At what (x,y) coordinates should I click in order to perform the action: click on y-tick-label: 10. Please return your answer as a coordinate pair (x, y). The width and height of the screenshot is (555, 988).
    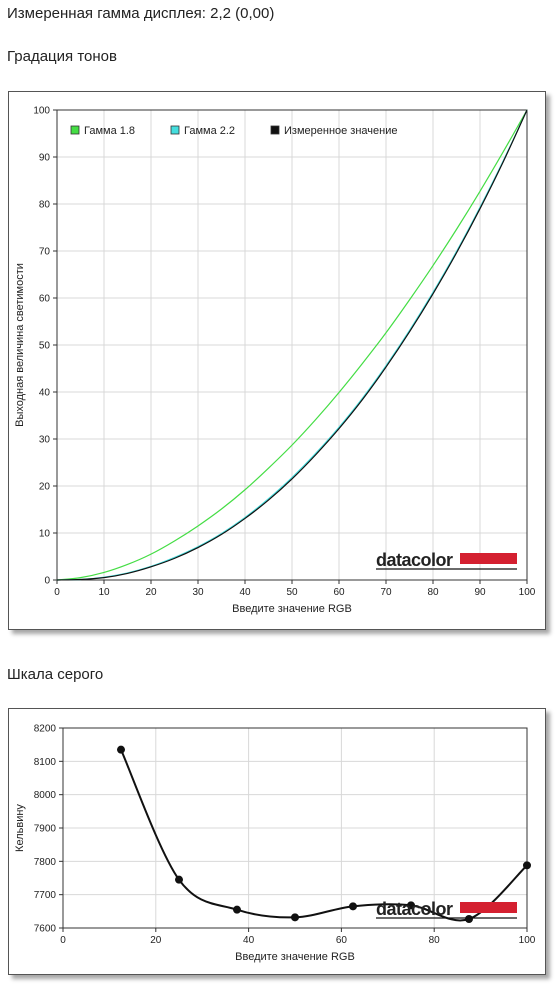
    Looking at the image, I should click on (45, 534).